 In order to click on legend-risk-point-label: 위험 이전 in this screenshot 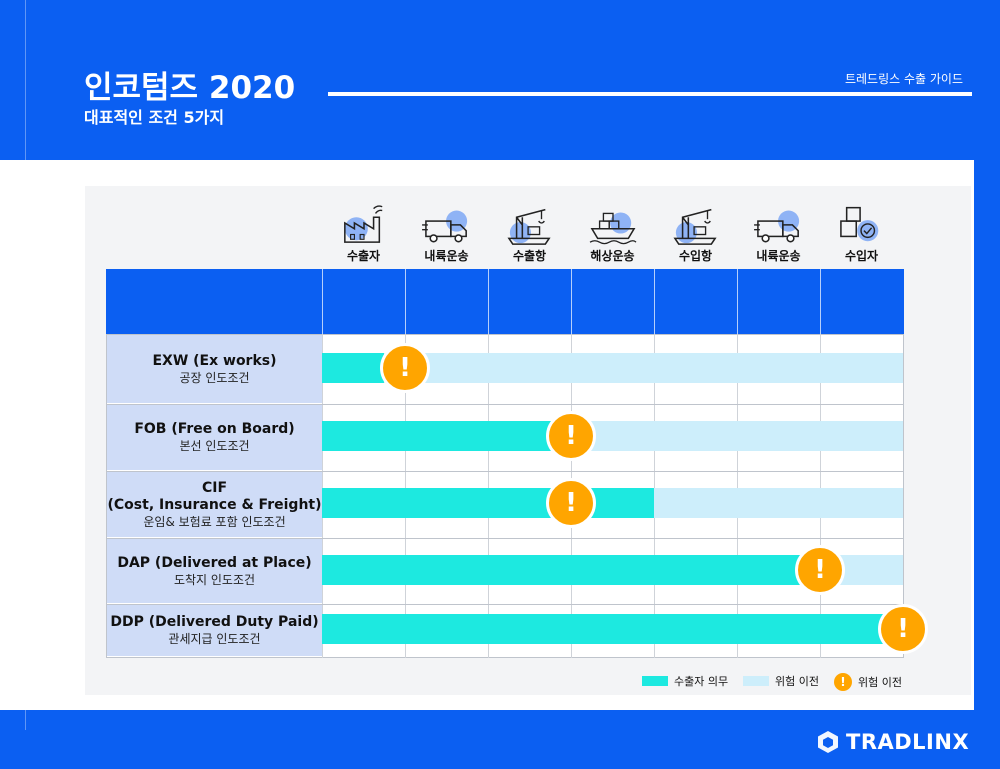, I will do `click(880, 682)`.